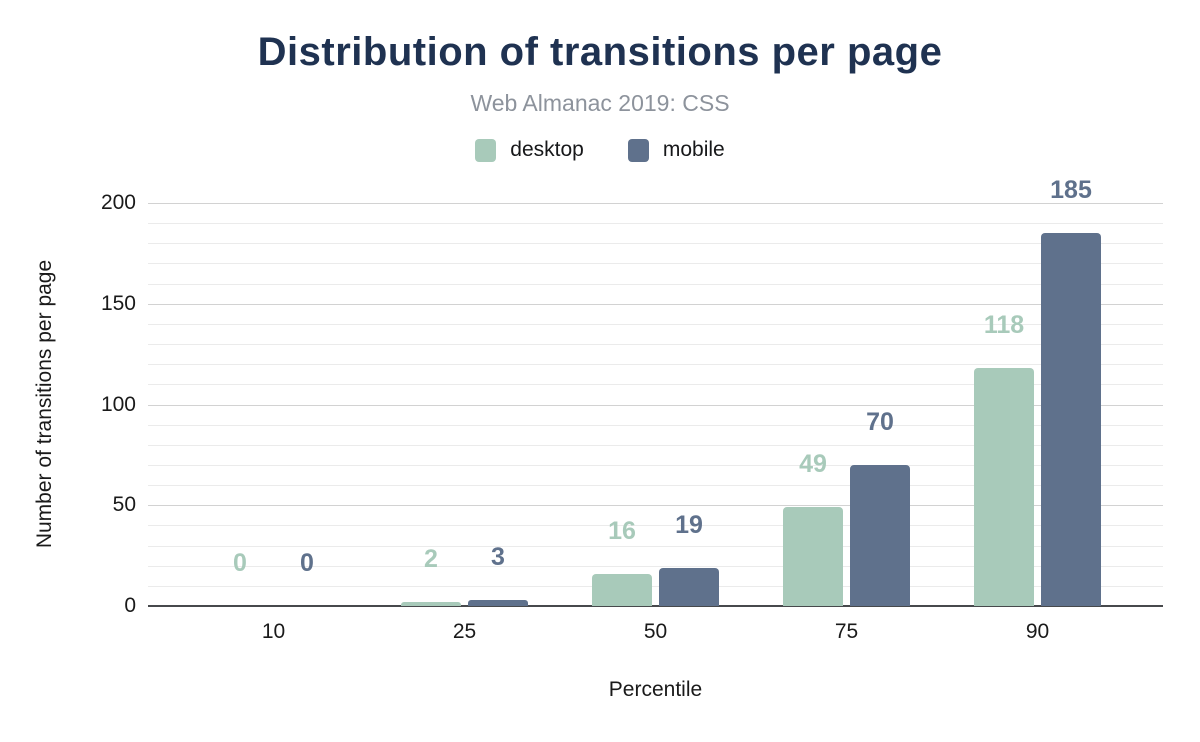 This screenshot has height=742, width=1200. Describe the element at coordinates (118, 202) in the screenshot. I see `y-tick-label: 200` at that location.